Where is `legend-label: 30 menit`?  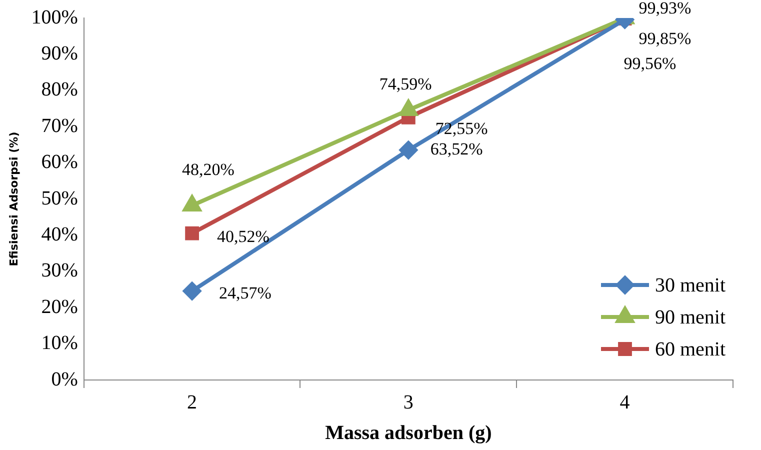
legend-label: 30 menit is located at coordinates (690, 285).